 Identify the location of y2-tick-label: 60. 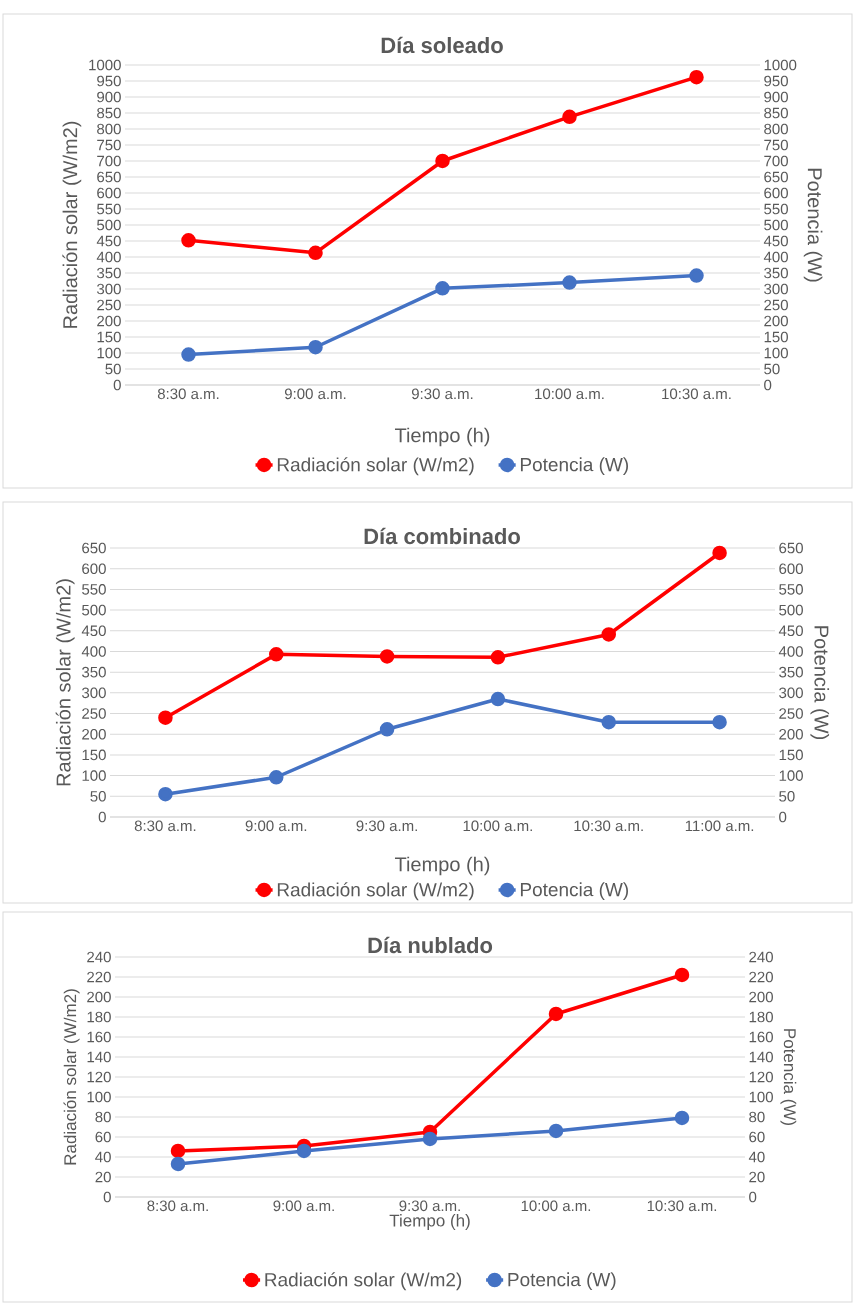
(757, 1137).